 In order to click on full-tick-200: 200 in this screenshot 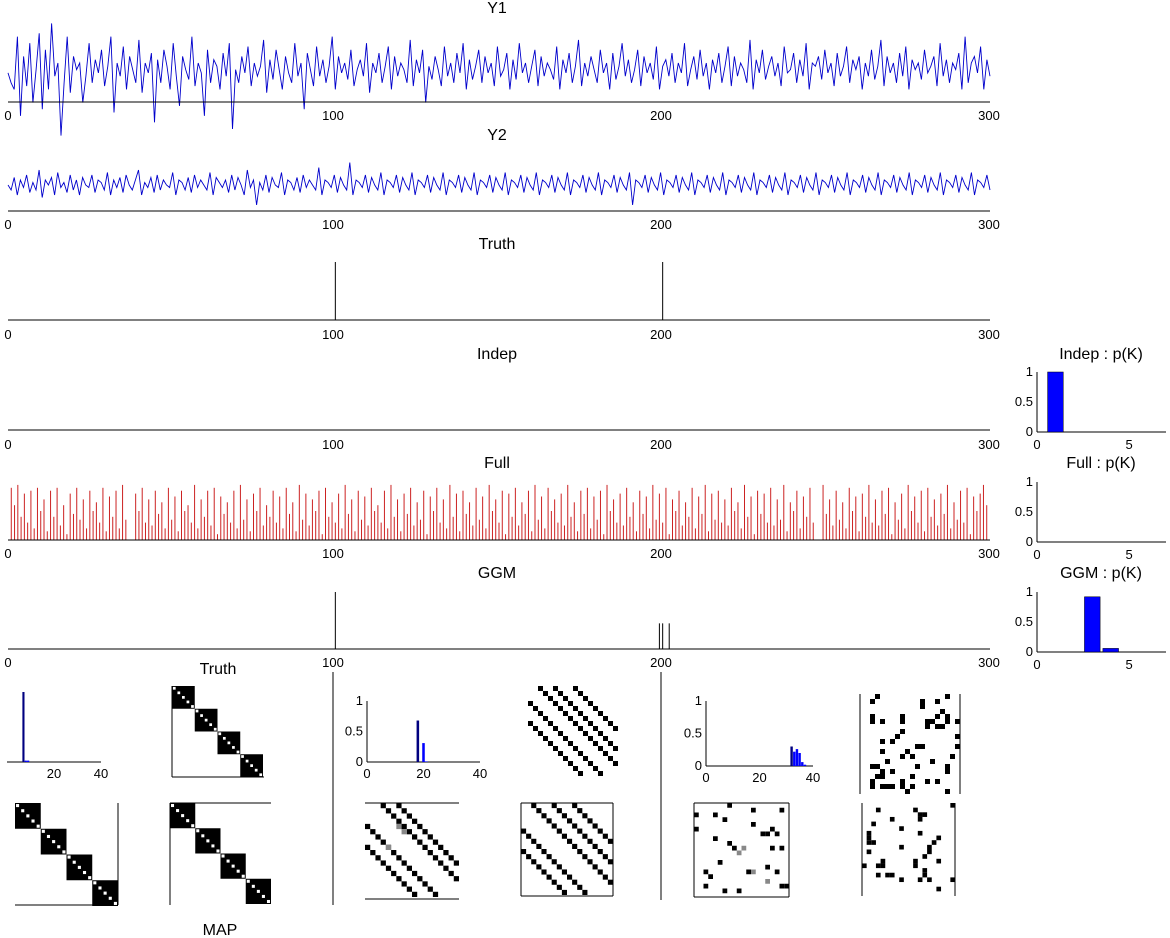, I will do `click(661, 553)`.